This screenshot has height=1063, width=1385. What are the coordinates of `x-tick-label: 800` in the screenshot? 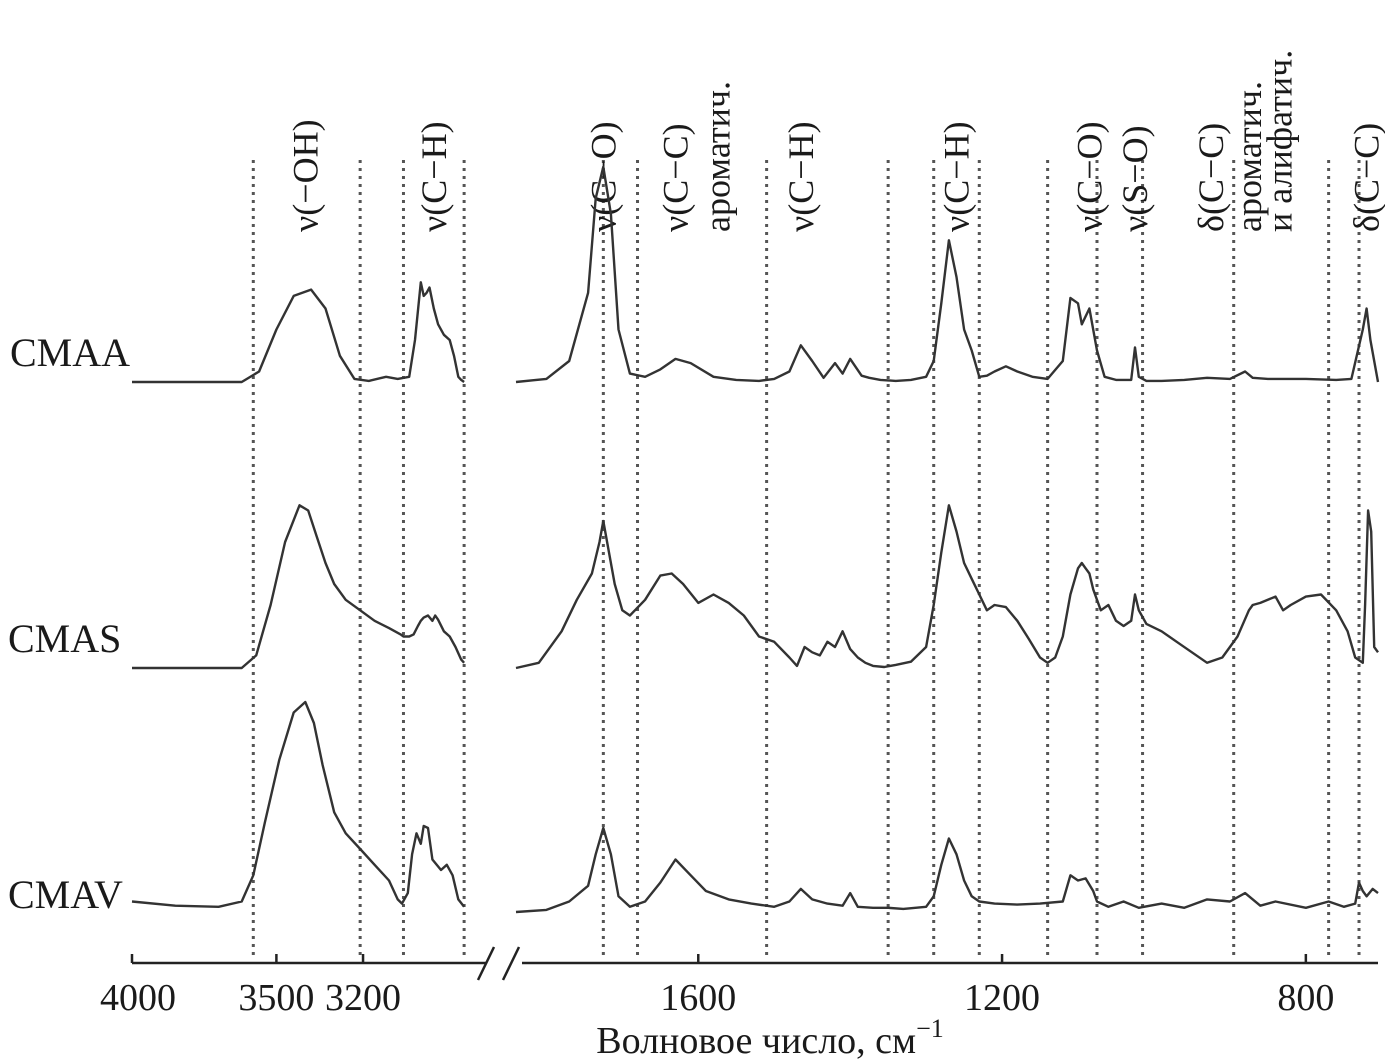 It's located at (1305, 998).